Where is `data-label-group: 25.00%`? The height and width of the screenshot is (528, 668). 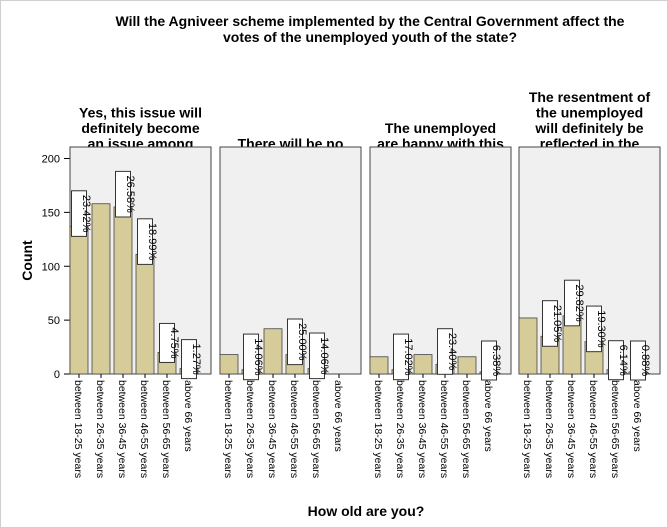 data-label-group: 25.00% is located at coordinates (297, 342).